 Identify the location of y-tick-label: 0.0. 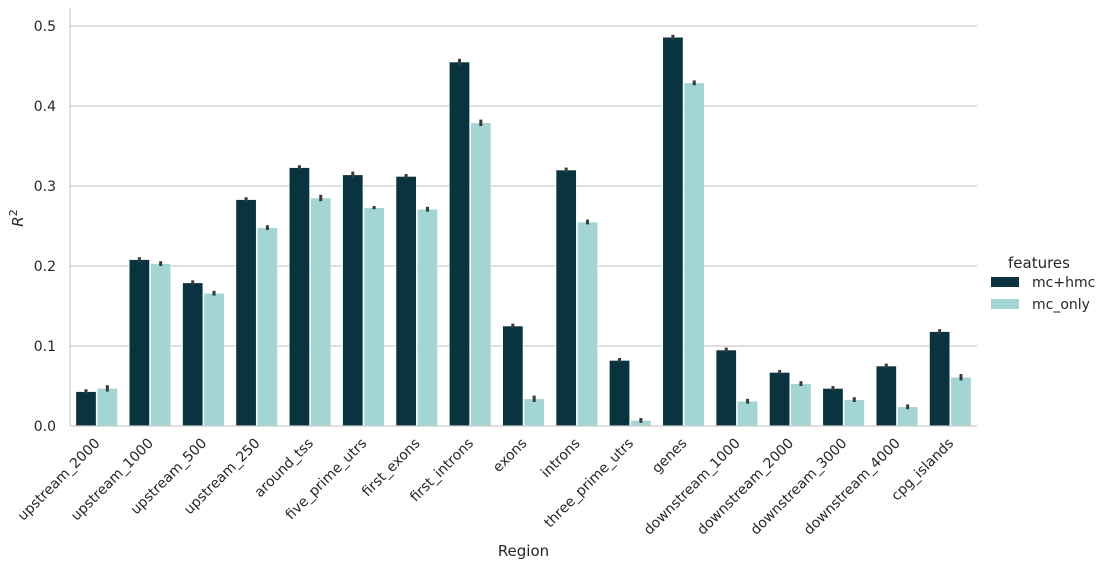
(45, 427).